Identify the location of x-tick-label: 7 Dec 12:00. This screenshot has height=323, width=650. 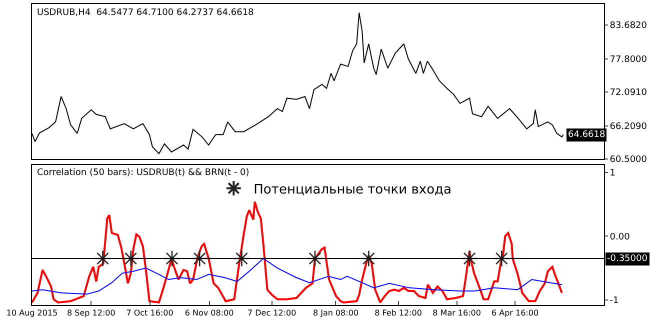
(271, 313).